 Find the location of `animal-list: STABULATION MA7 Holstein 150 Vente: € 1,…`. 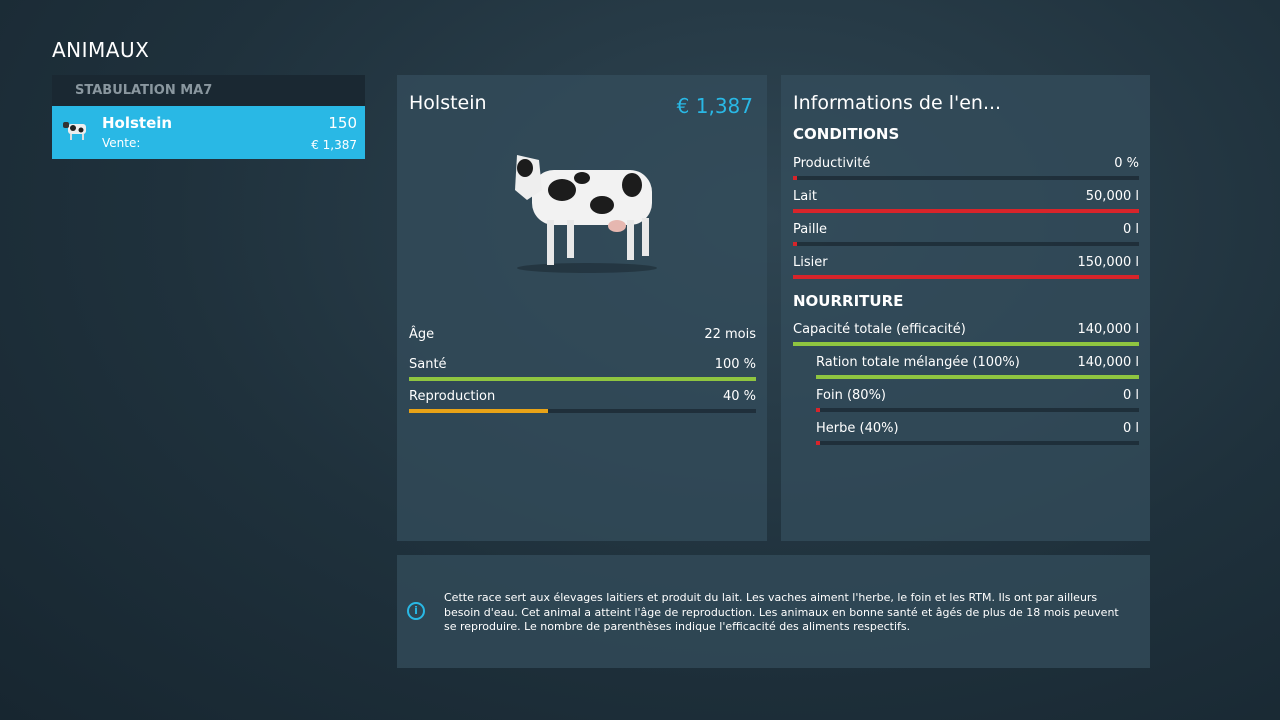

animal-list: STABULATION MA7 Holstein 150 Vente: € 1,… is located at coordinates (208, 117).